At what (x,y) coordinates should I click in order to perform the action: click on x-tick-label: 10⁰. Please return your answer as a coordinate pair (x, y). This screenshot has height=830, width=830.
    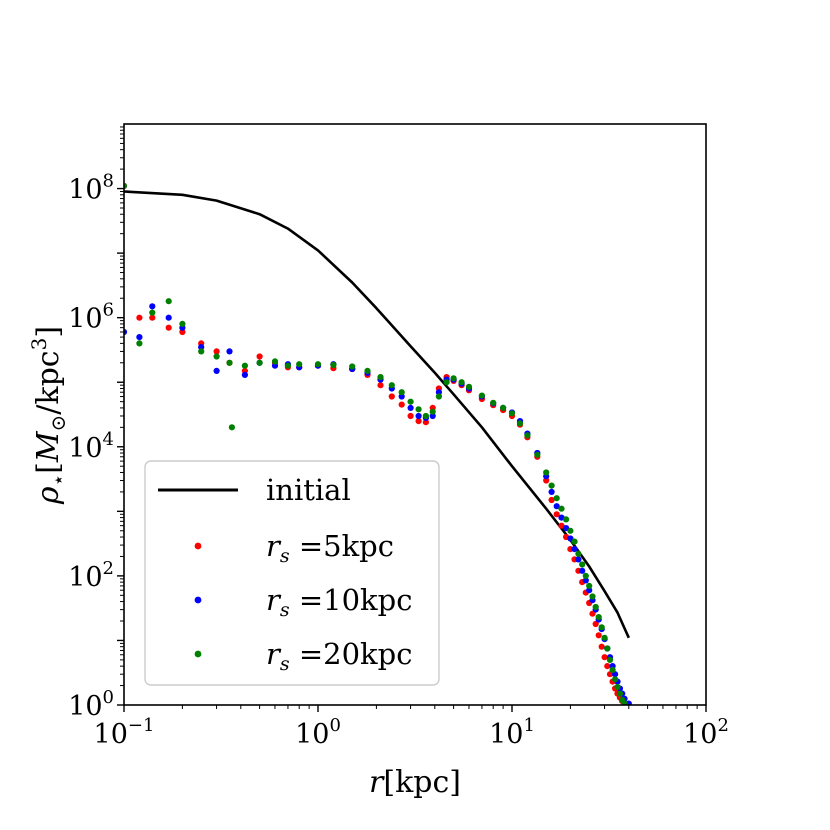
    Looking at the image, I should click on (318, 732).